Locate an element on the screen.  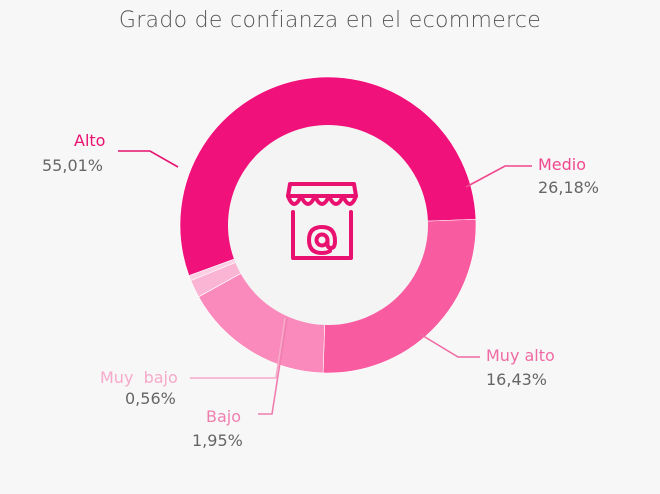
label-value-muy-bajo: 0,56% is located at coordinates (150, 398).